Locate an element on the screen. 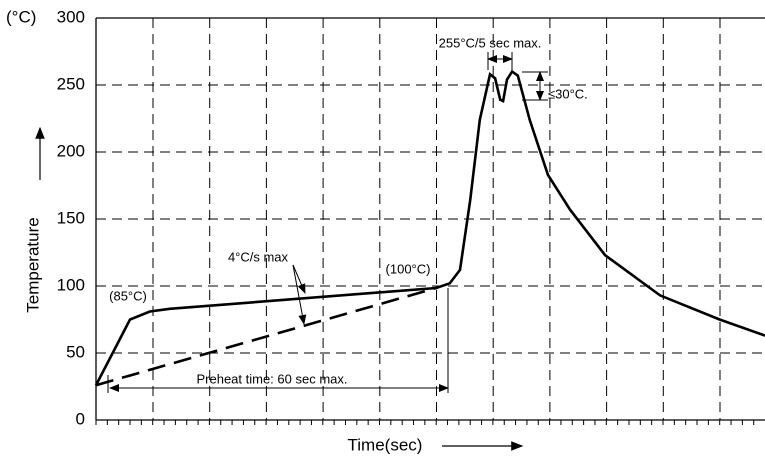 The image size is (765, 464). annotation: ≤30°C. is located at coordinates (568, 93).